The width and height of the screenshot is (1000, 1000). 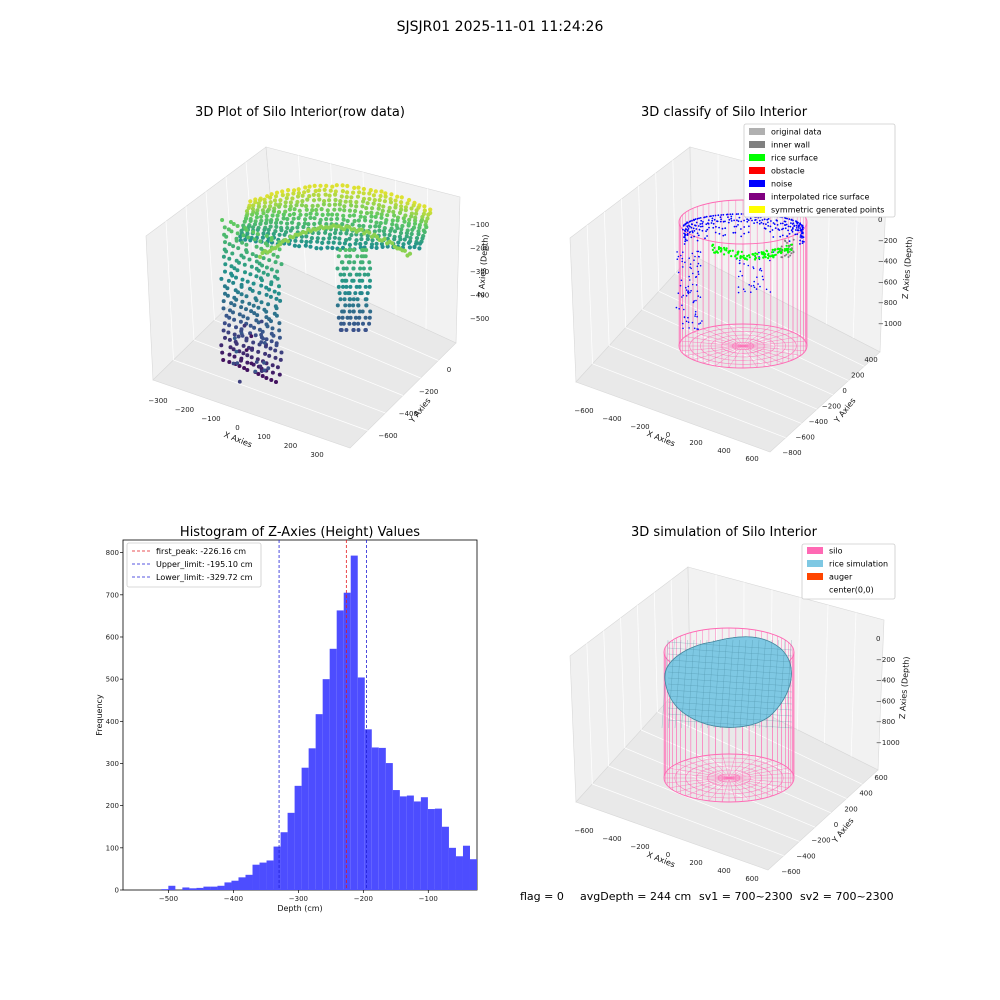 I want to click on legend-label: noise, so click(x=781, y=184).